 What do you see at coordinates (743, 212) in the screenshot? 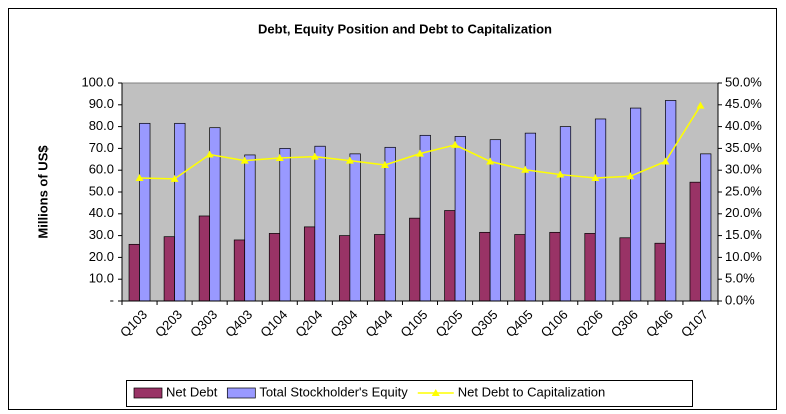
I see `y2-tick-label: 20.0%` at bounding box center [743, 212].